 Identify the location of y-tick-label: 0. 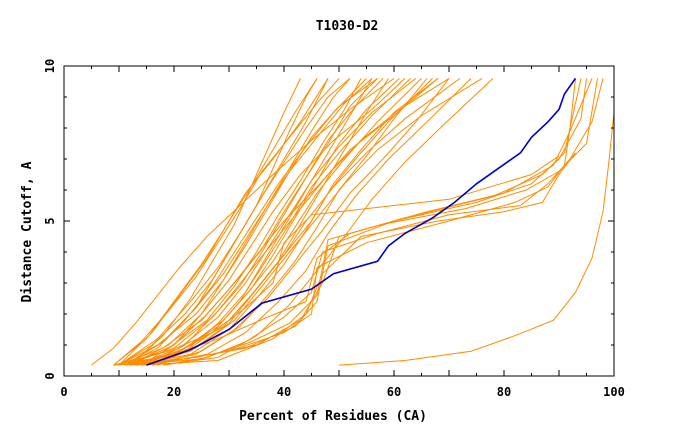
(50, 375).